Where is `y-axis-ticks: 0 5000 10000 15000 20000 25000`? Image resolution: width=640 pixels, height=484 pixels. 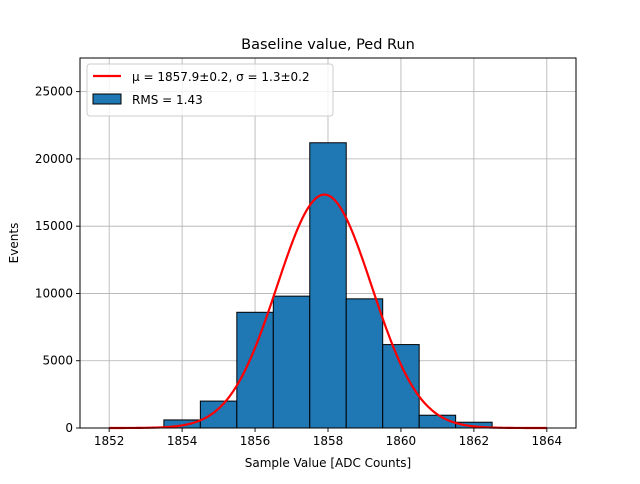
y-axis-ticks: 0 5000 10000 15000 20000 25000 is located at coordinates (57, 260).